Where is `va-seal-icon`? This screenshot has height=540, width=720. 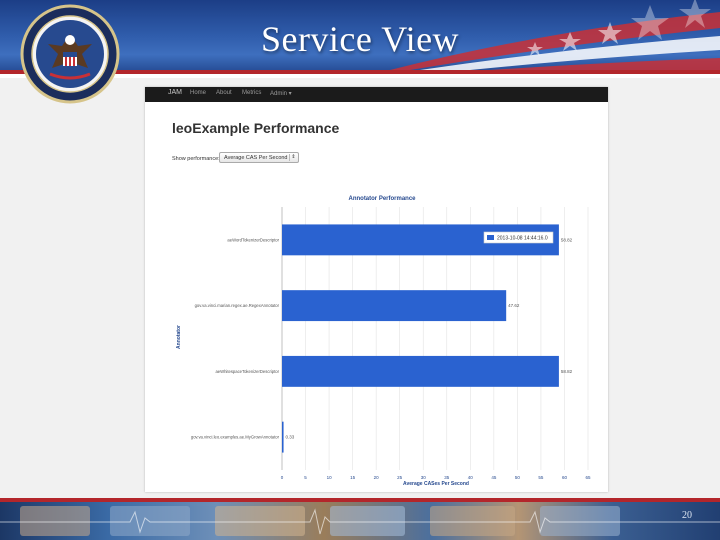 va-seal-icon is located at coordinates (70, 54).